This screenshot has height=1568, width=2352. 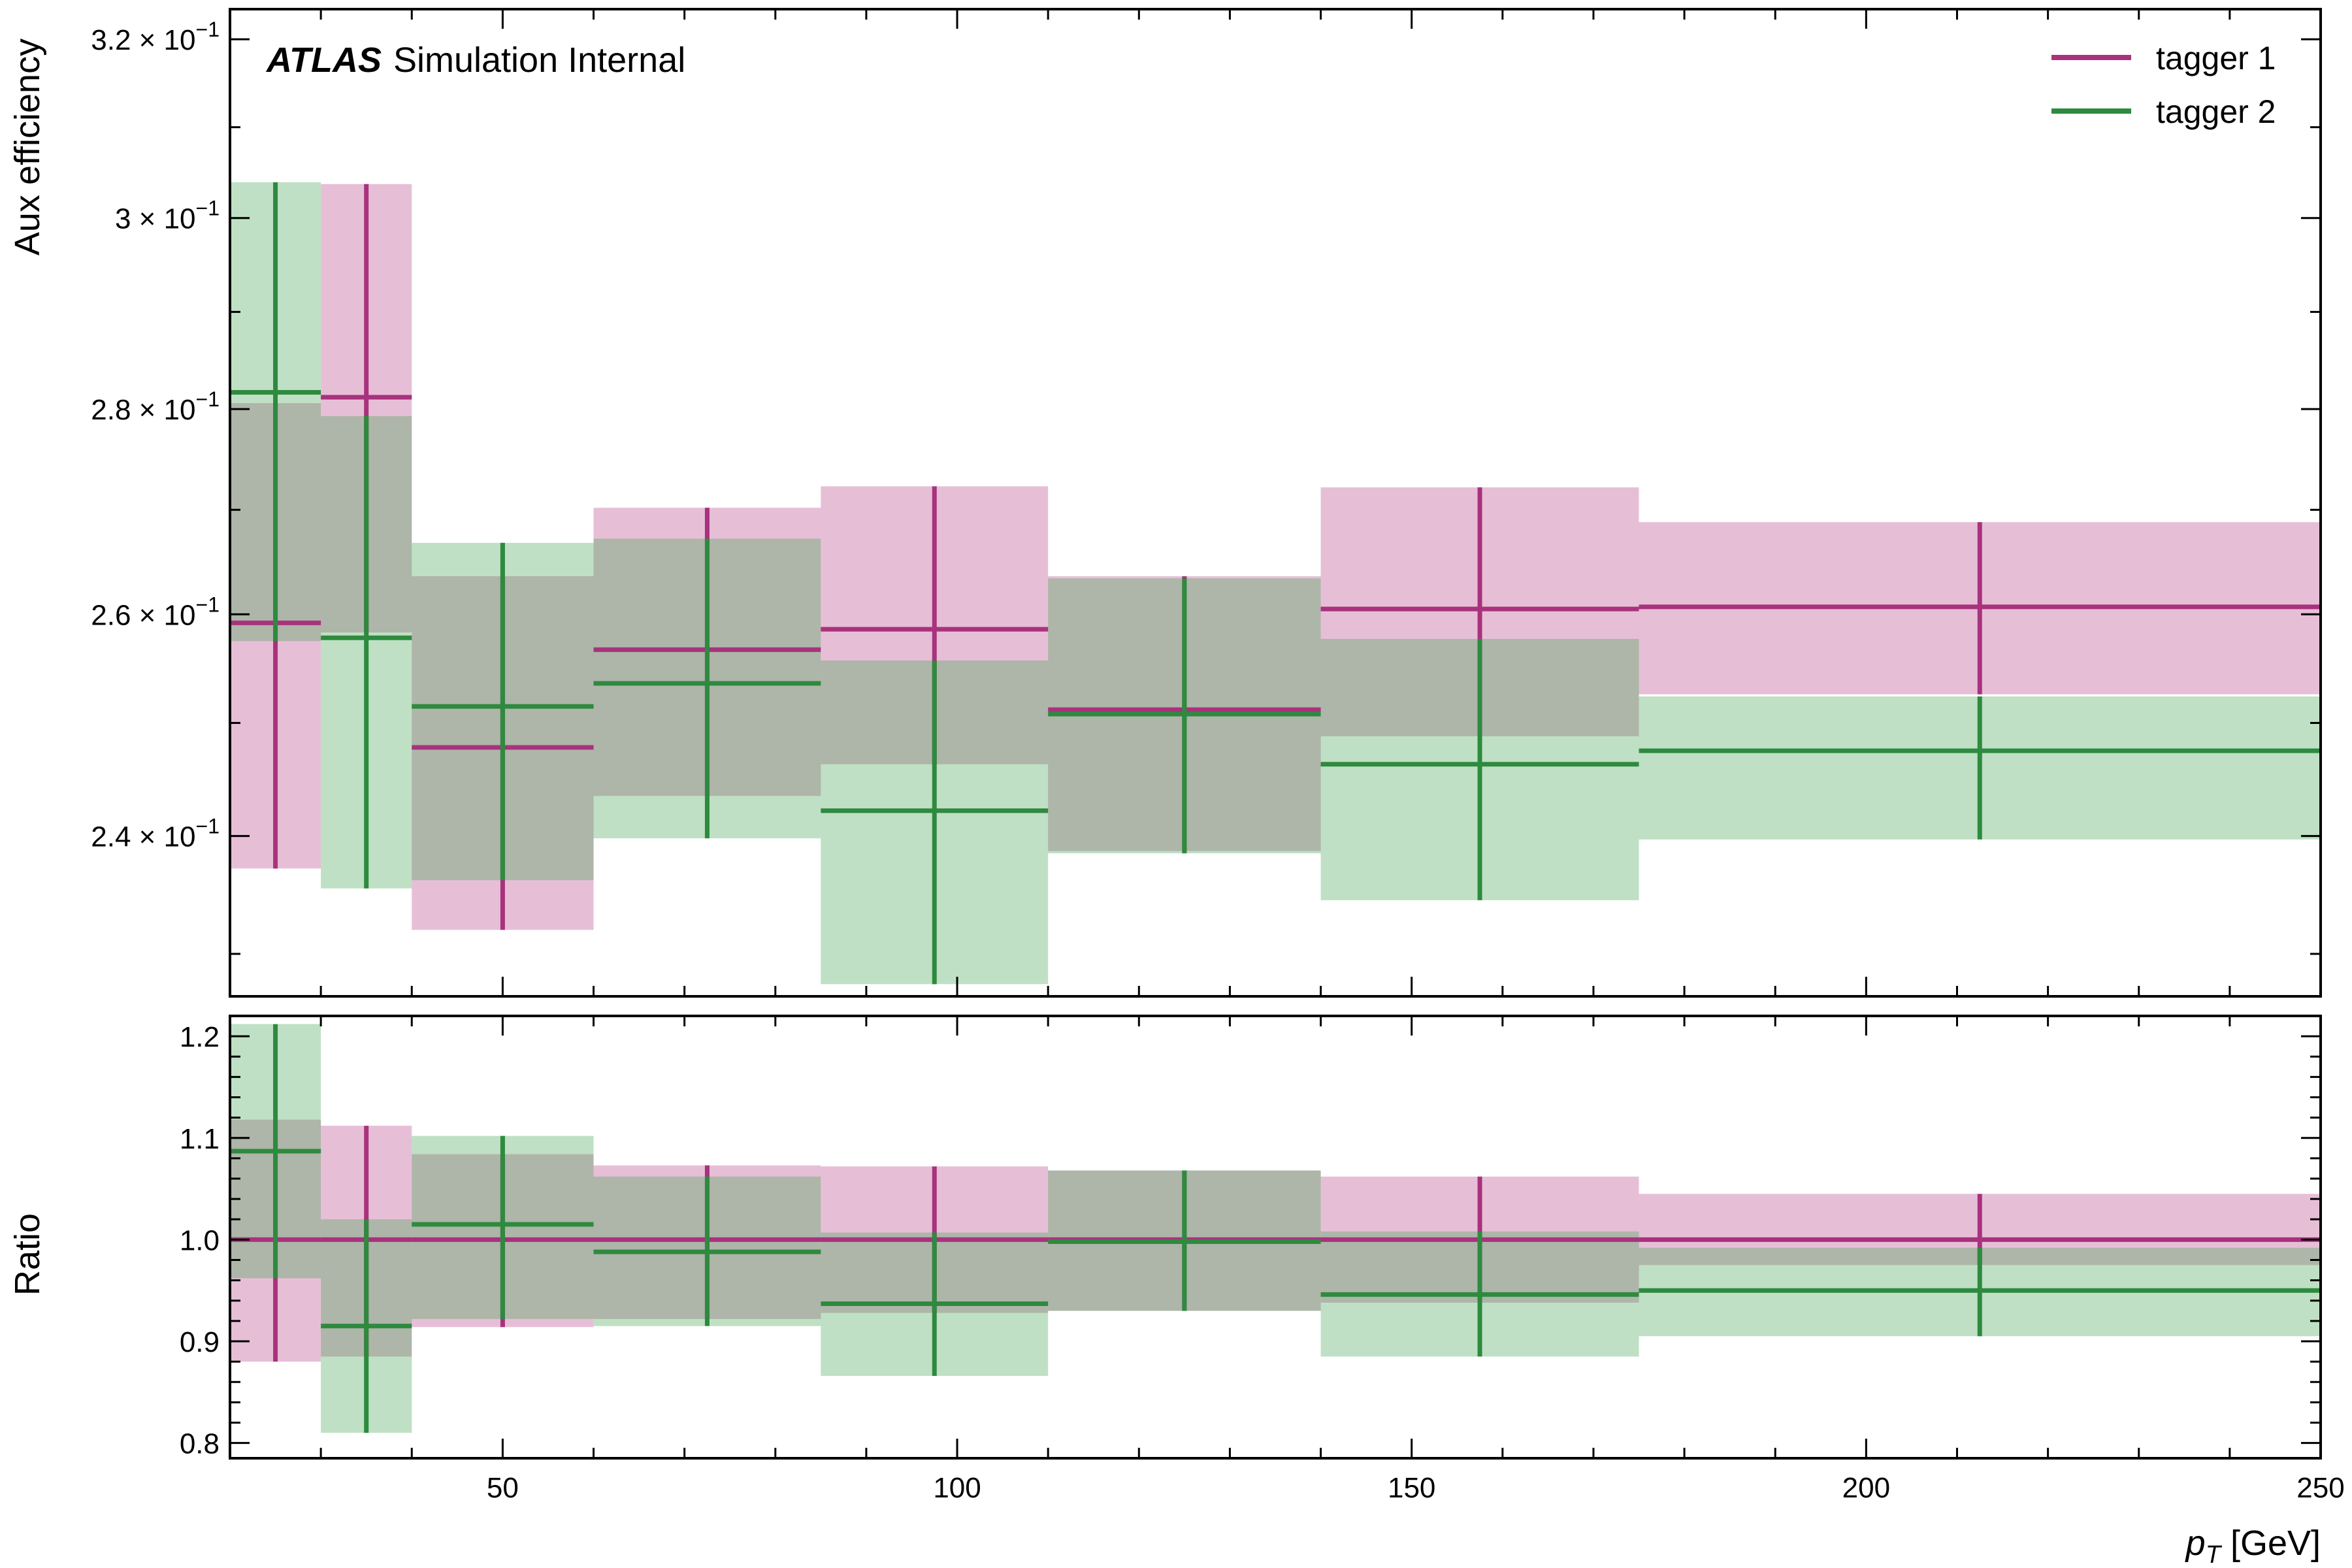 What do you see at coordinates (27, 147) in the screenshot?
I see `top-y-axis-title: Aux efficiency` at bounding box center [27, 147].